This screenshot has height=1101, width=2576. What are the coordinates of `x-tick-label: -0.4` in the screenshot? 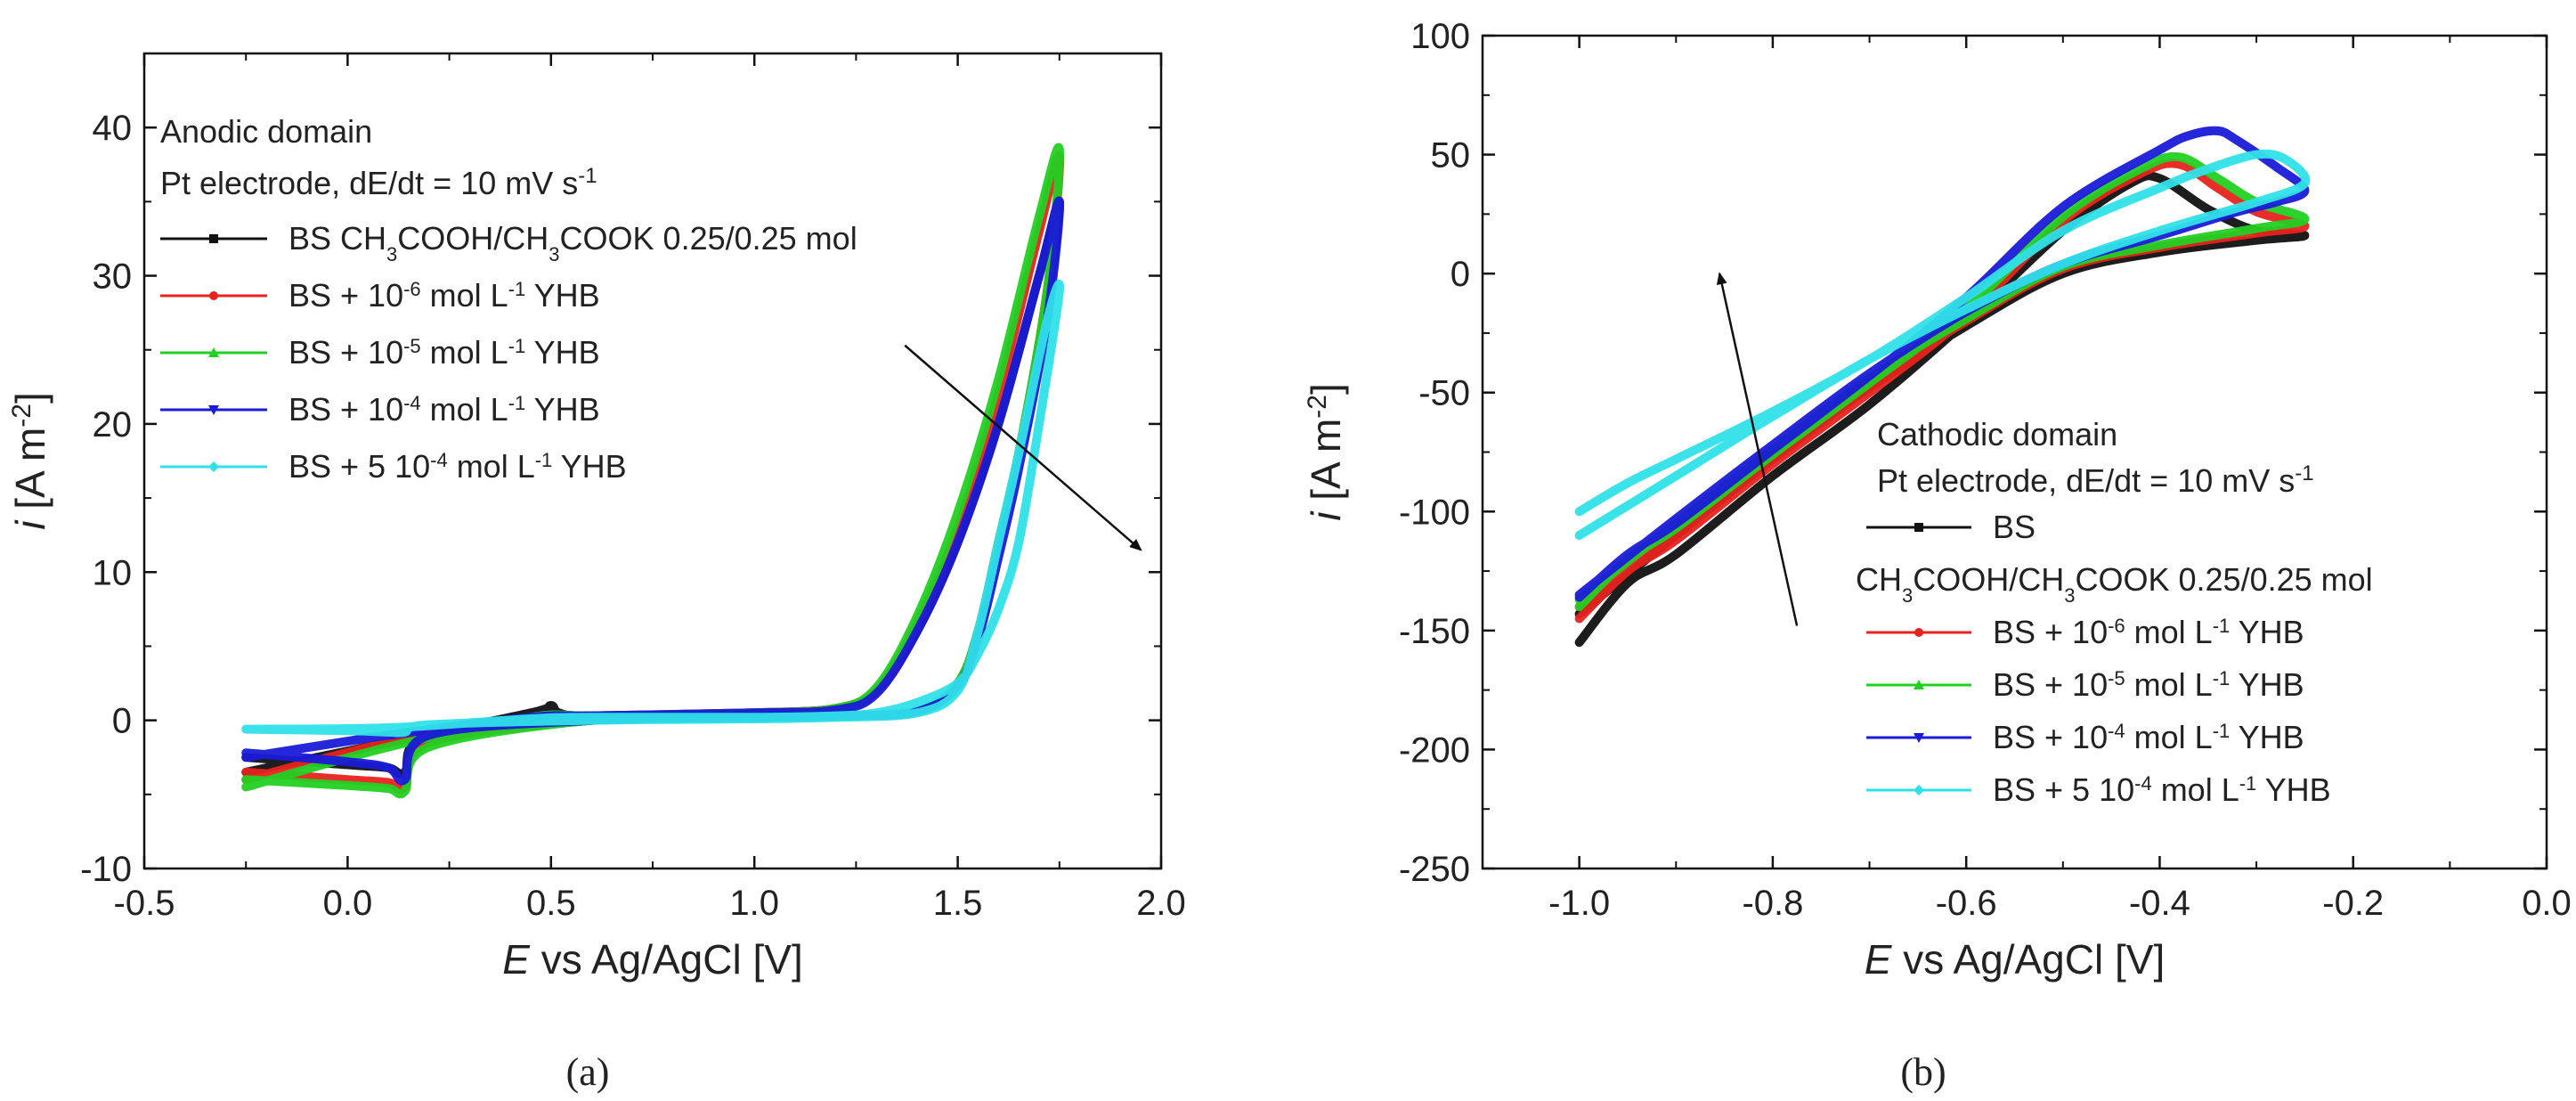 It's located at (2159, 903).